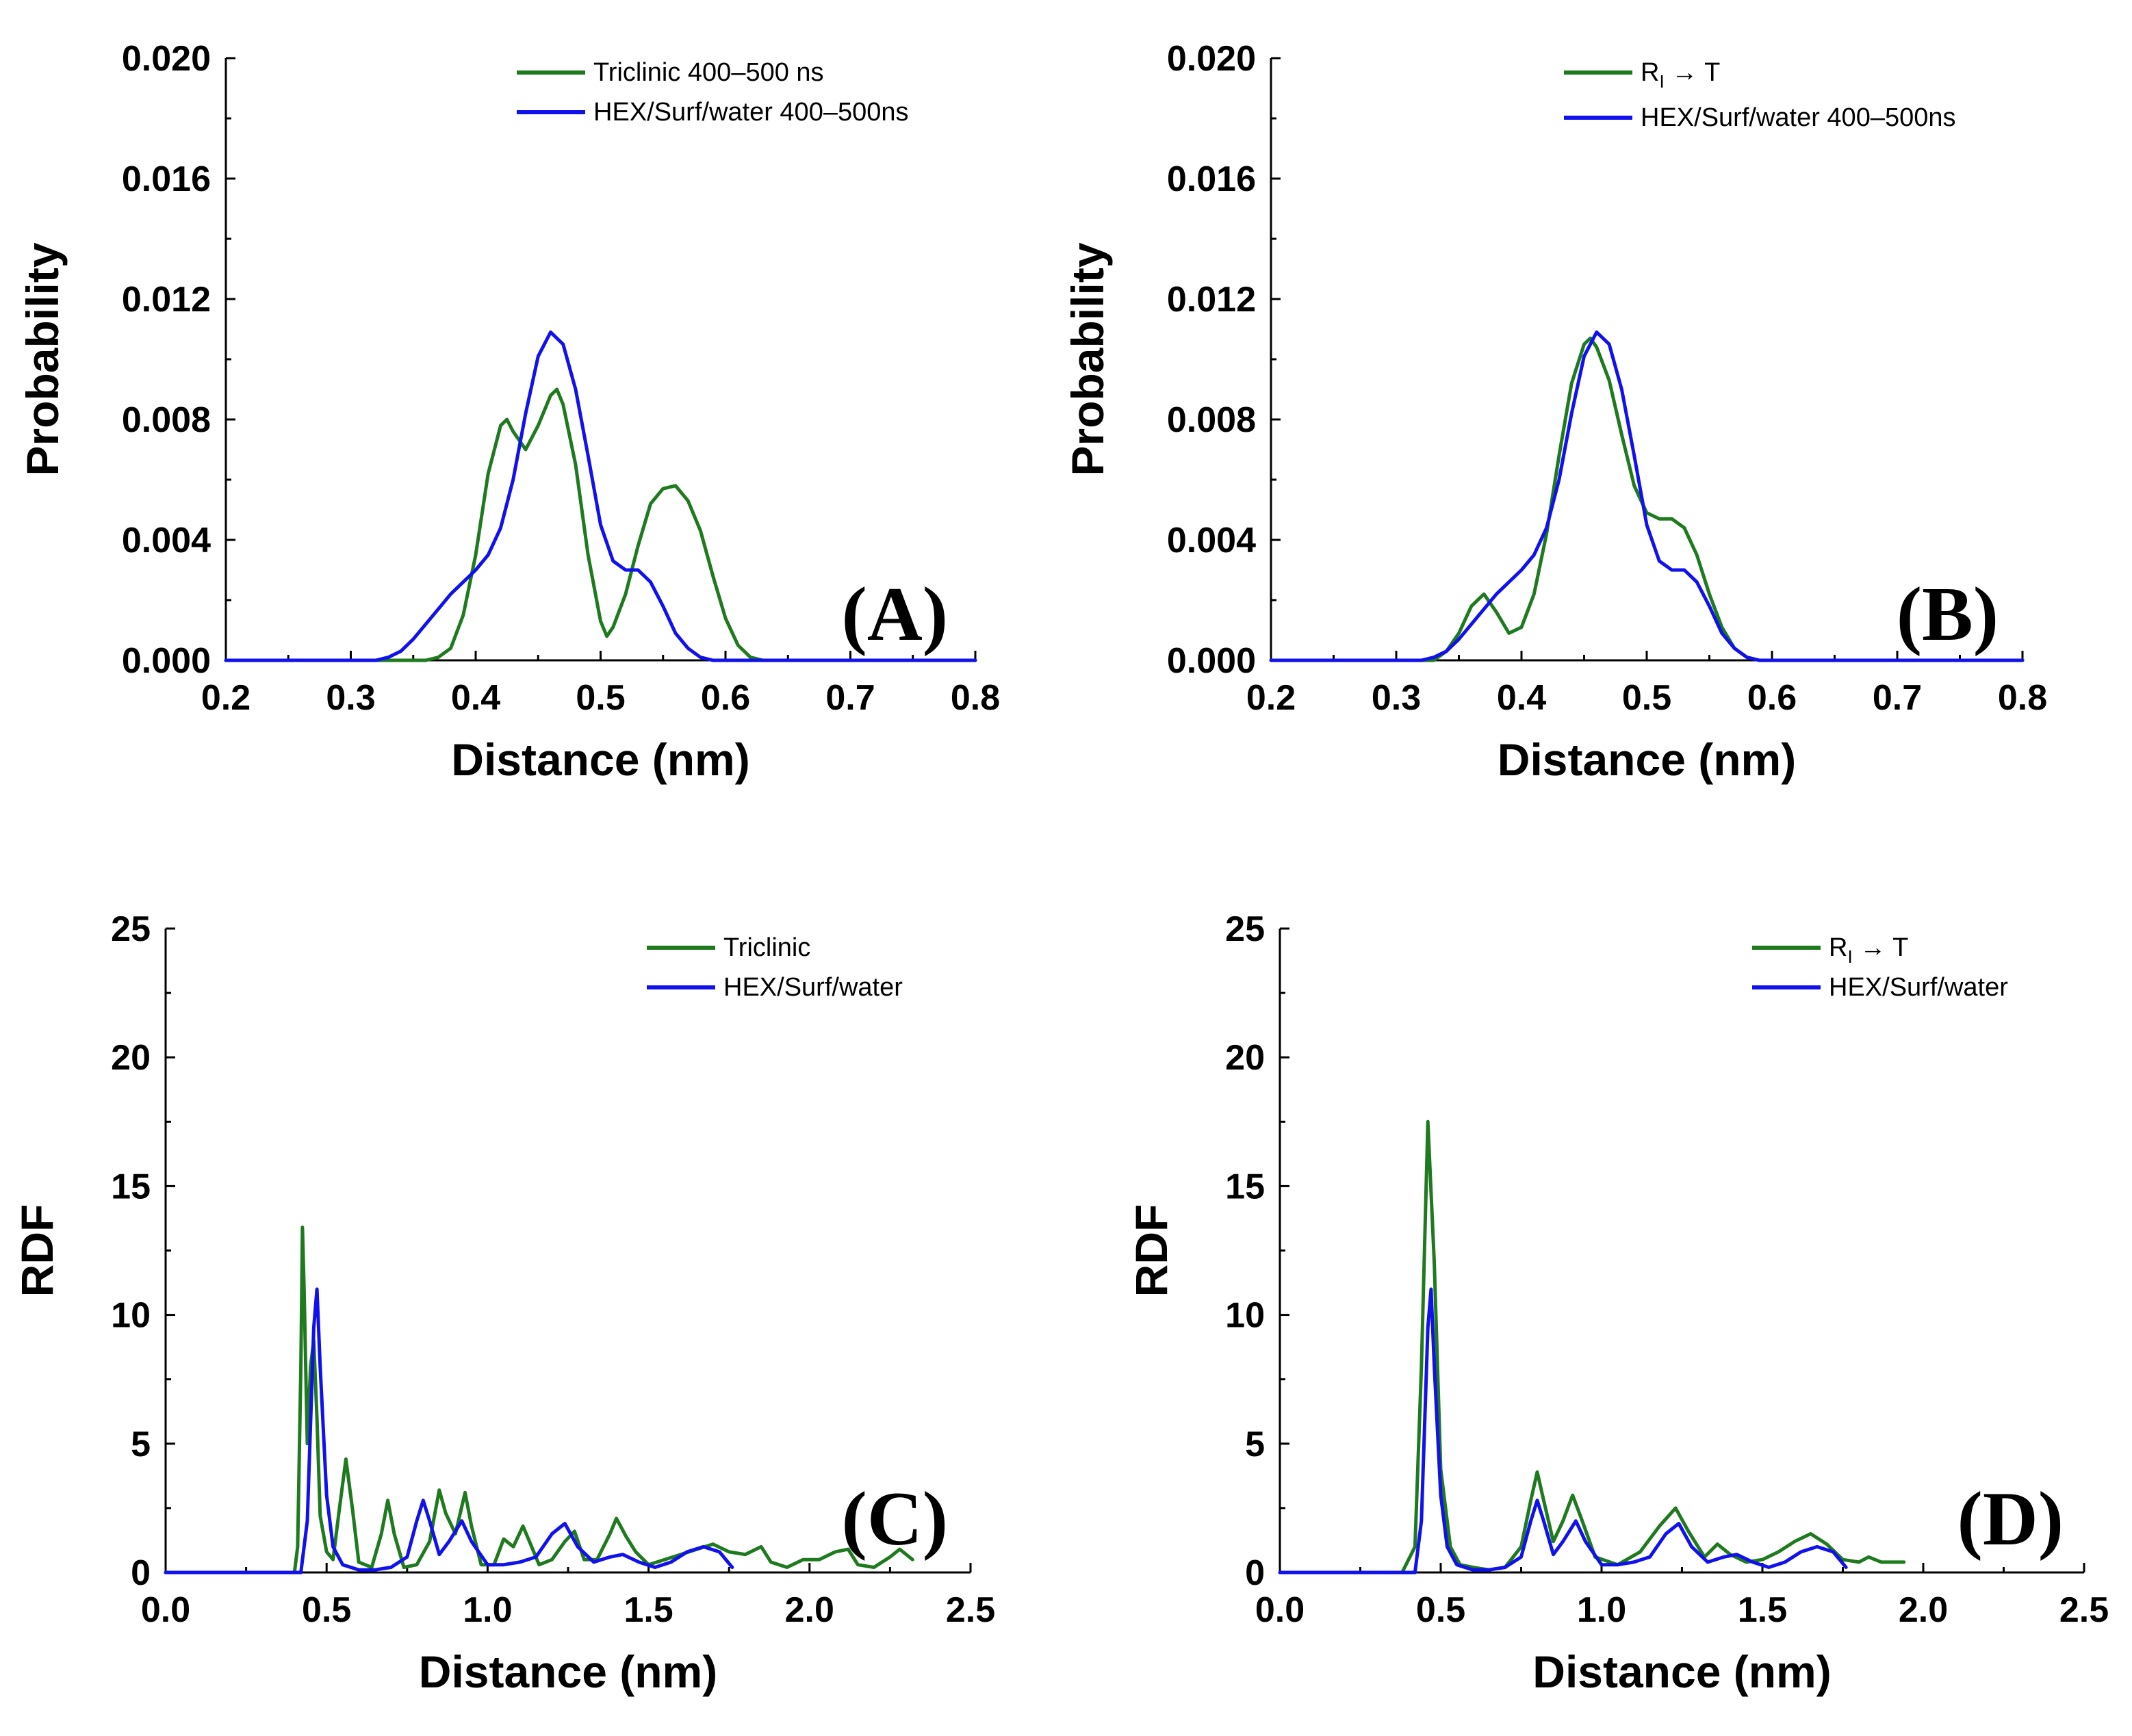 The width and height of the screenshot is (2132, 1736). I want to click on panel-label: (C), so click(895, 1519).